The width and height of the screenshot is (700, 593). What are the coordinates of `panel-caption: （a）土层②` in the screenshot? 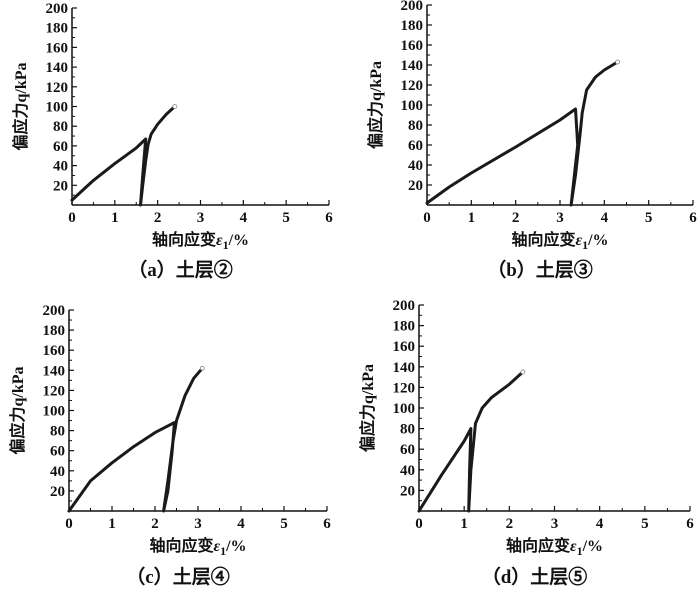 It's located at (180, 269).